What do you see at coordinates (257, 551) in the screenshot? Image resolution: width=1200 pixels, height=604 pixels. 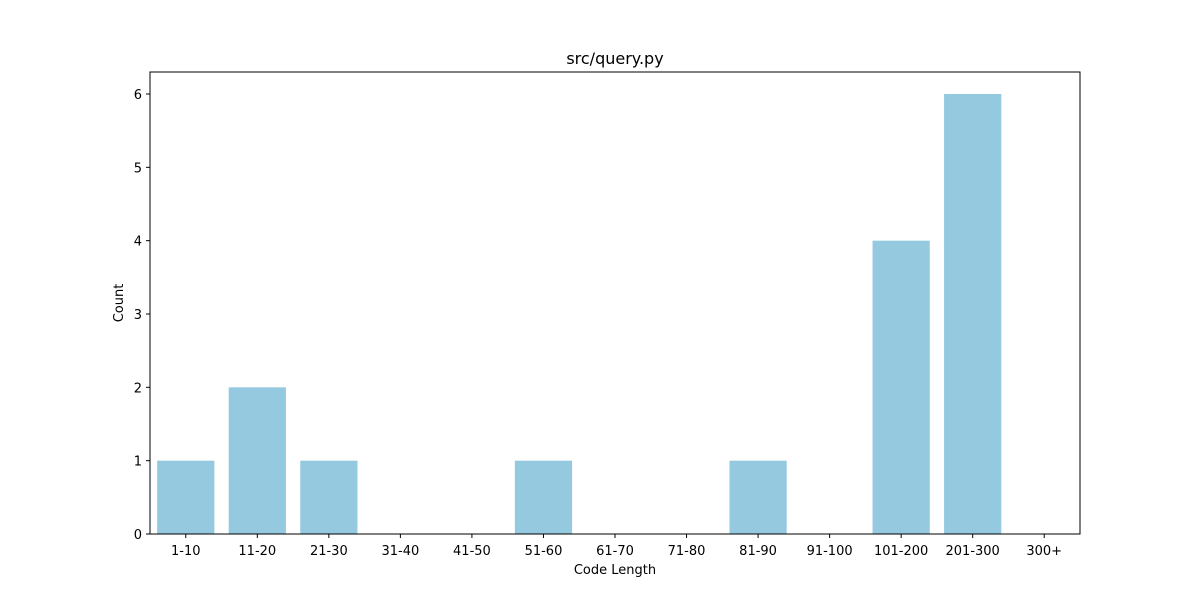 I see `x-tick-label: 11-20` at bounding box center [257, 551].